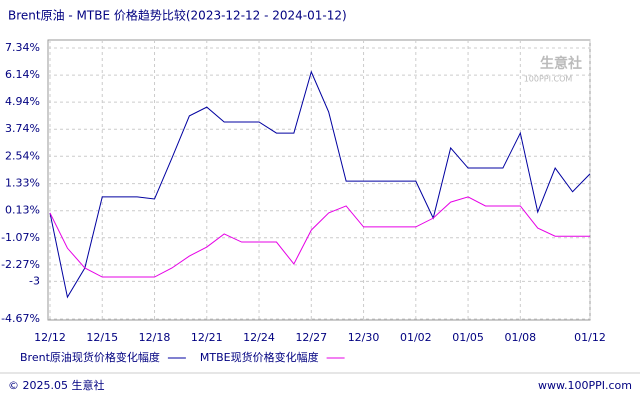 The image size is (640, 404). What do you see at coordinates (22, 47) in the screenshot?
I see `y-tick-label: 7.34%` at bounding box center [22, 47].